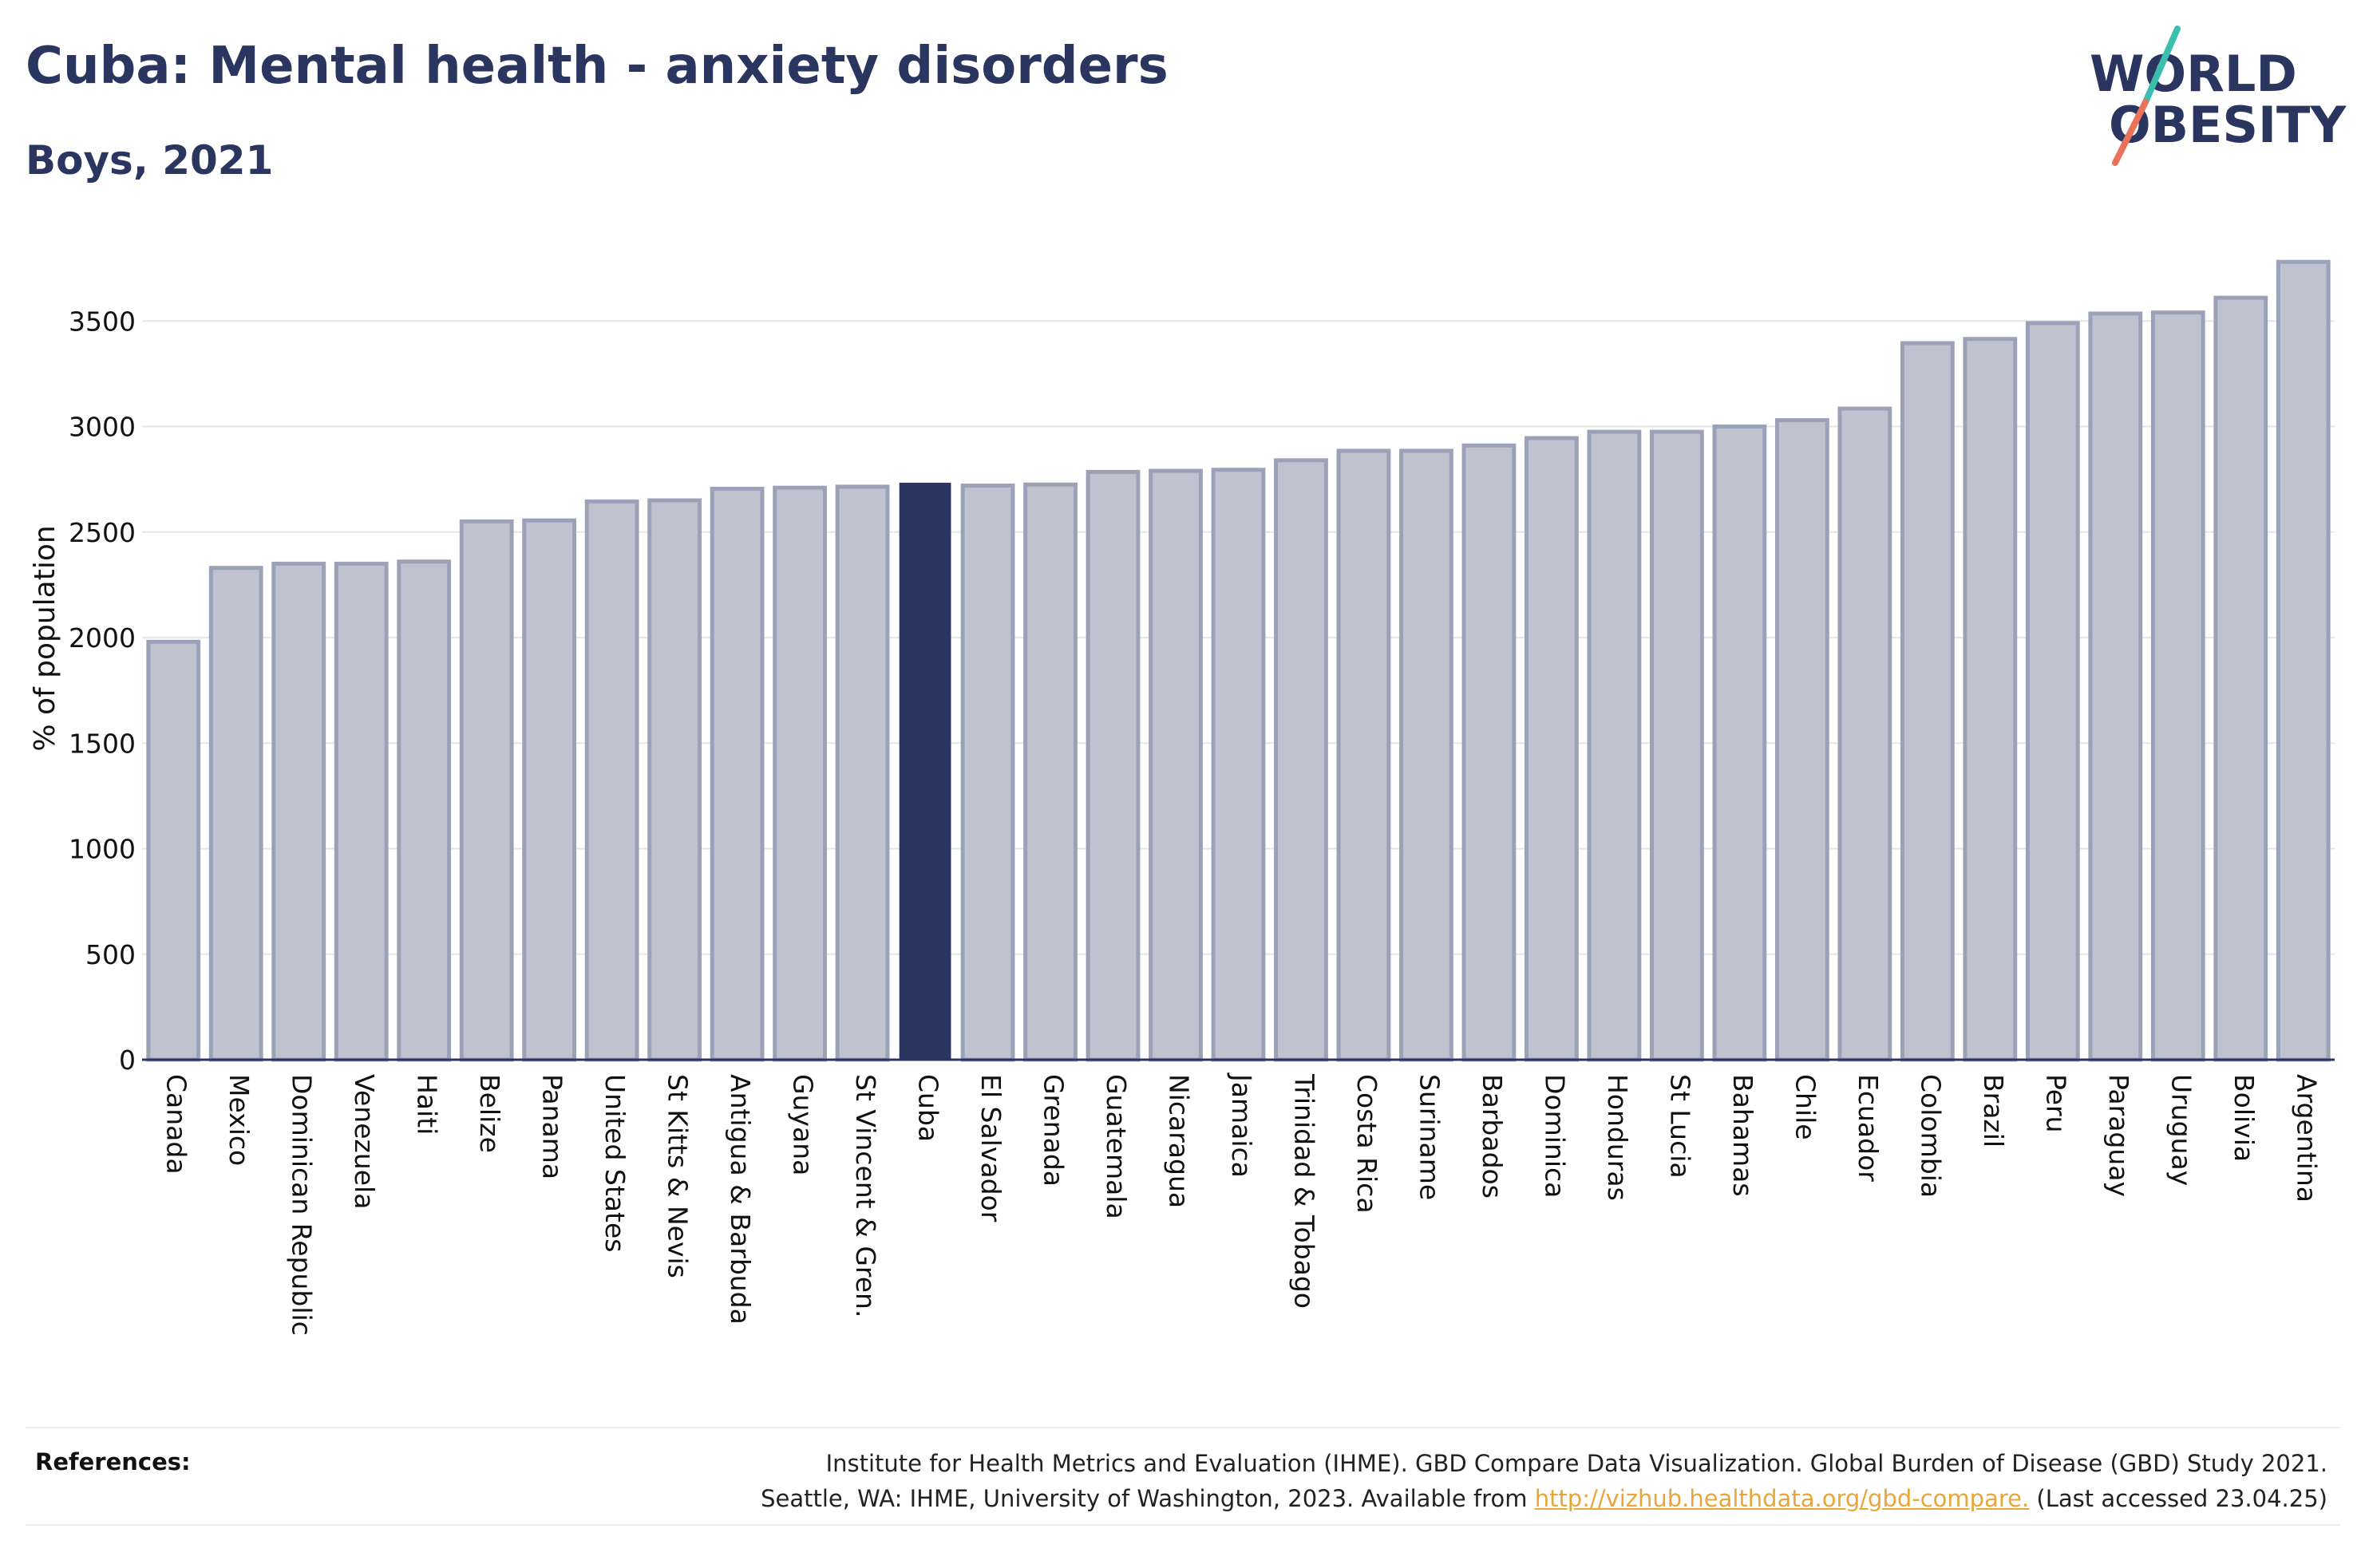  Describe the element at coordinates (2181, 1130) in the screenshot. I see `x-tick-label: Uruguay` at that location.